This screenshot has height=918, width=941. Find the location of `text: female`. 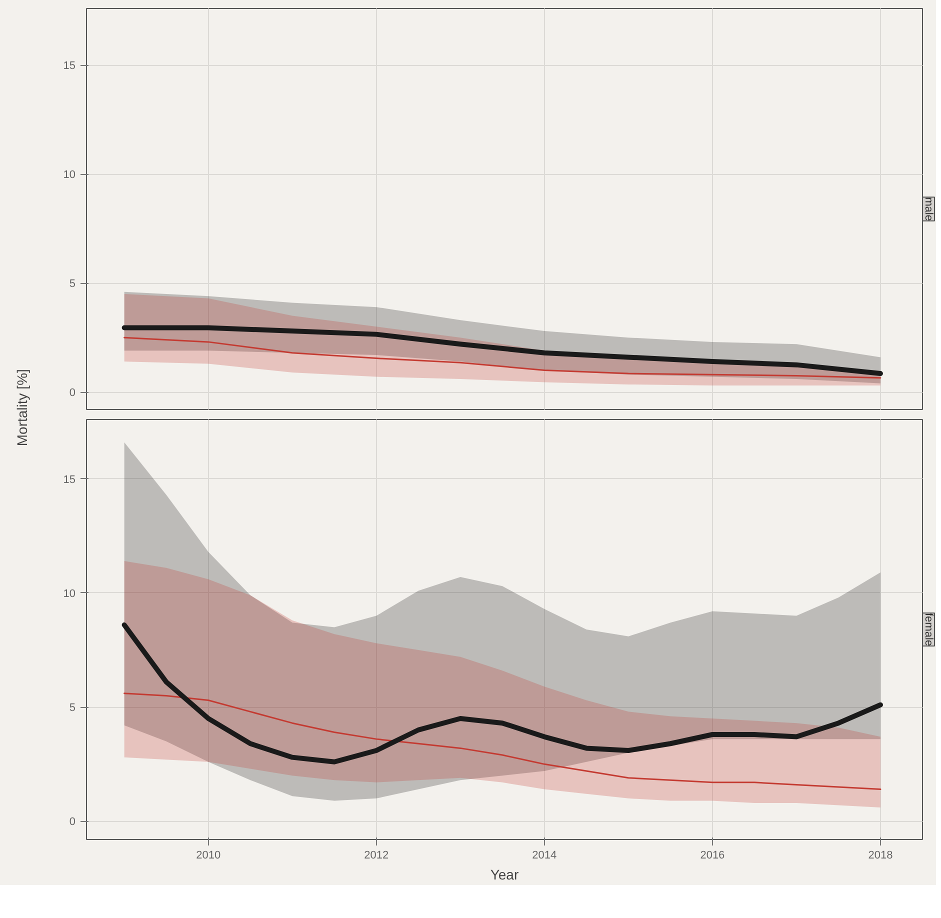

text: female is located at coordinates (928, 629).